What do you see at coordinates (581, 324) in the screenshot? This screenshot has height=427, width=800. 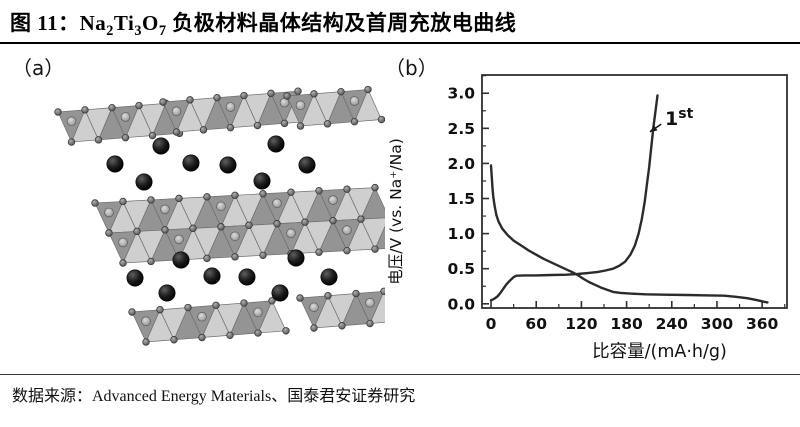 I see `x-tick-label: 120` at bounding box center [581, 324].